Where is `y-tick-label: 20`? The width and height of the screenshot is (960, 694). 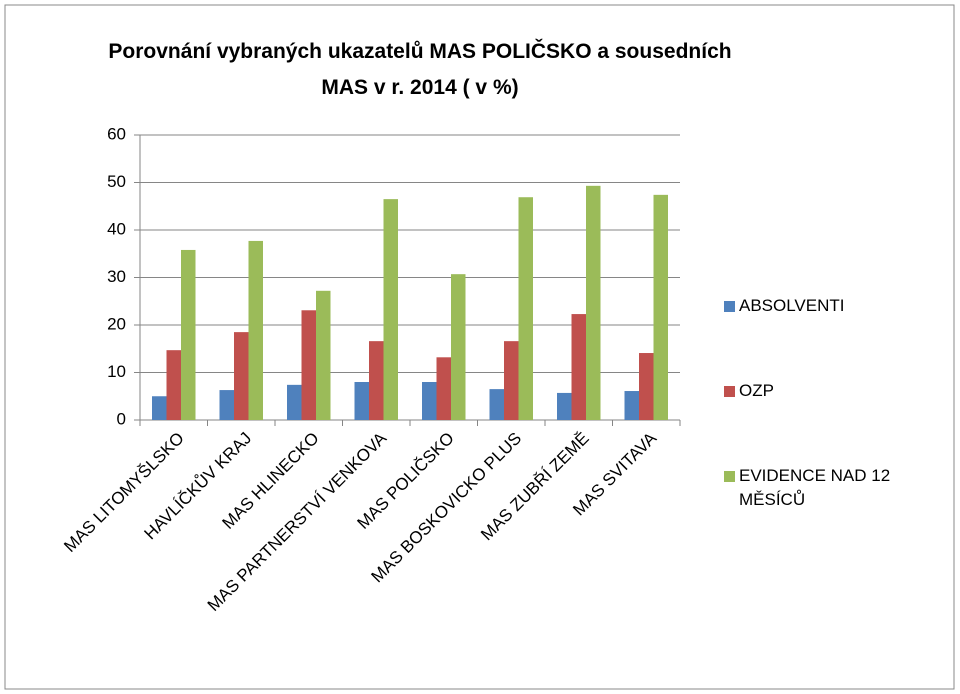
y-tick-label: 20 is located at coordinates (116, 323).